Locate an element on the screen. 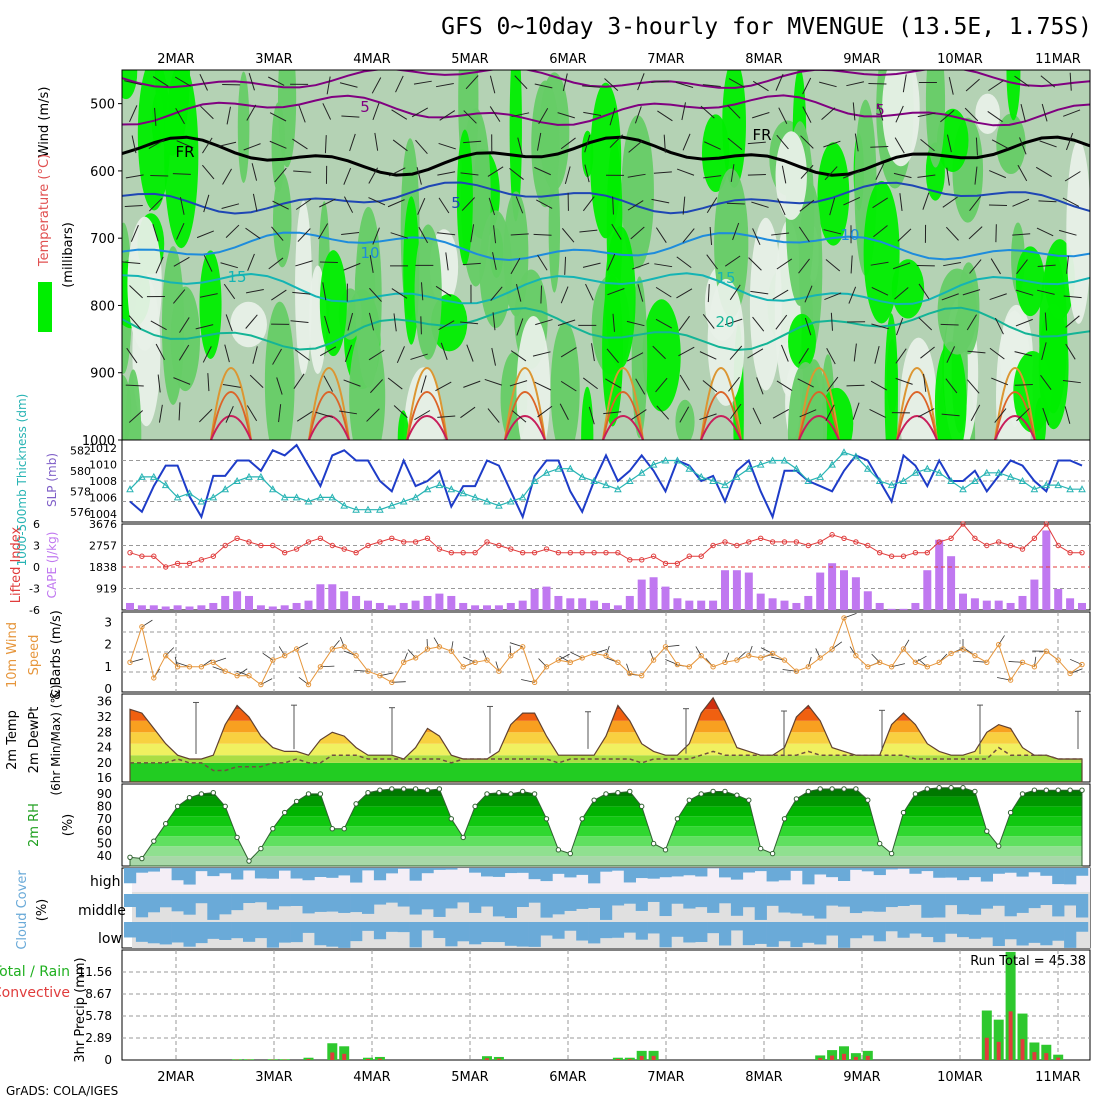 This screenshot has height=1100, width=1100. cape-ytick: 2757 is located at coordinates (103, 546).